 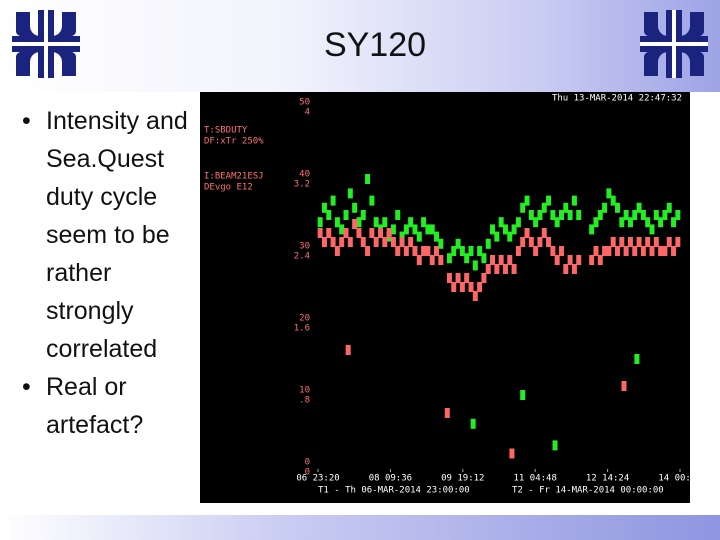 What do you see at coordinates (617, 99) in the screenshot?
I see `chart-title: Thu 13-MAR-2014 22:47:32` at bounding box center [617, 99].